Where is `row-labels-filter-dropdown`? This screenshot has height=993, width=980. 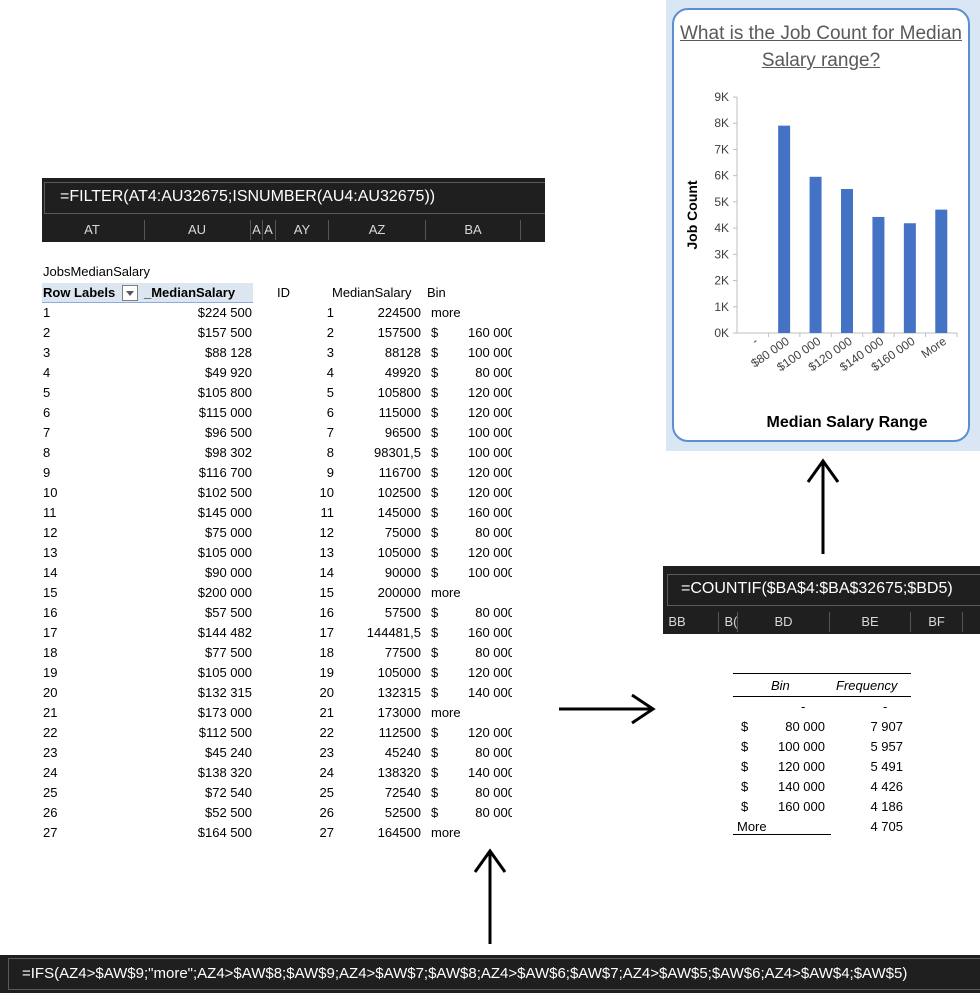
row-labels-filter-dropdown is located at coordinates (130, 293).